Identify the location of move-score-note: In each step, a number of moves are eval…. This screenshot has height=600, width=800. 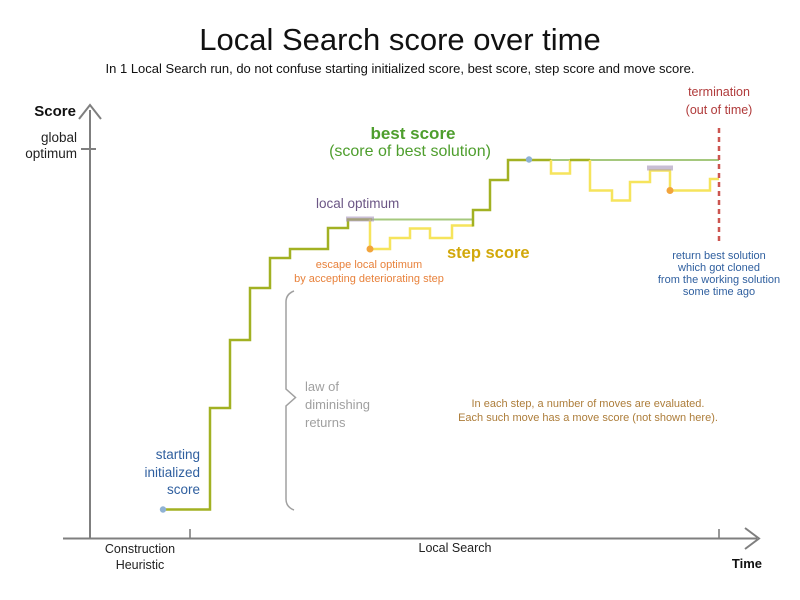
(588, 411).